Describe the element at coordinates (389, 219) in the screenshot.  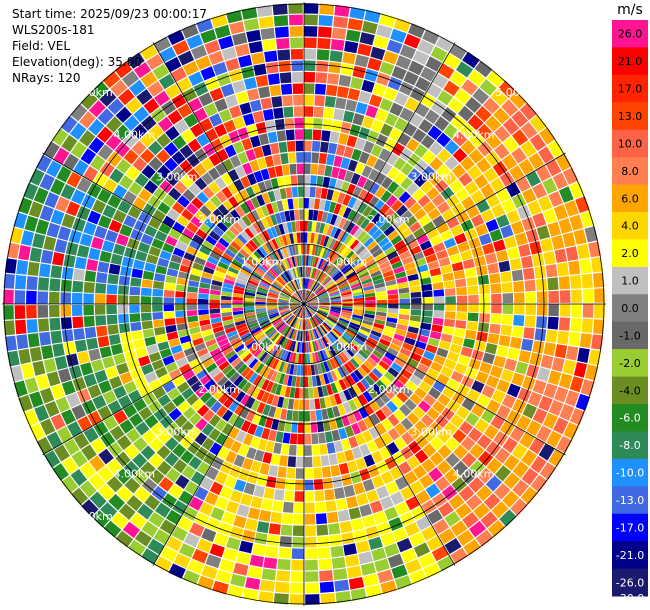
I see `range-ring-label: 2.00km` at that location.